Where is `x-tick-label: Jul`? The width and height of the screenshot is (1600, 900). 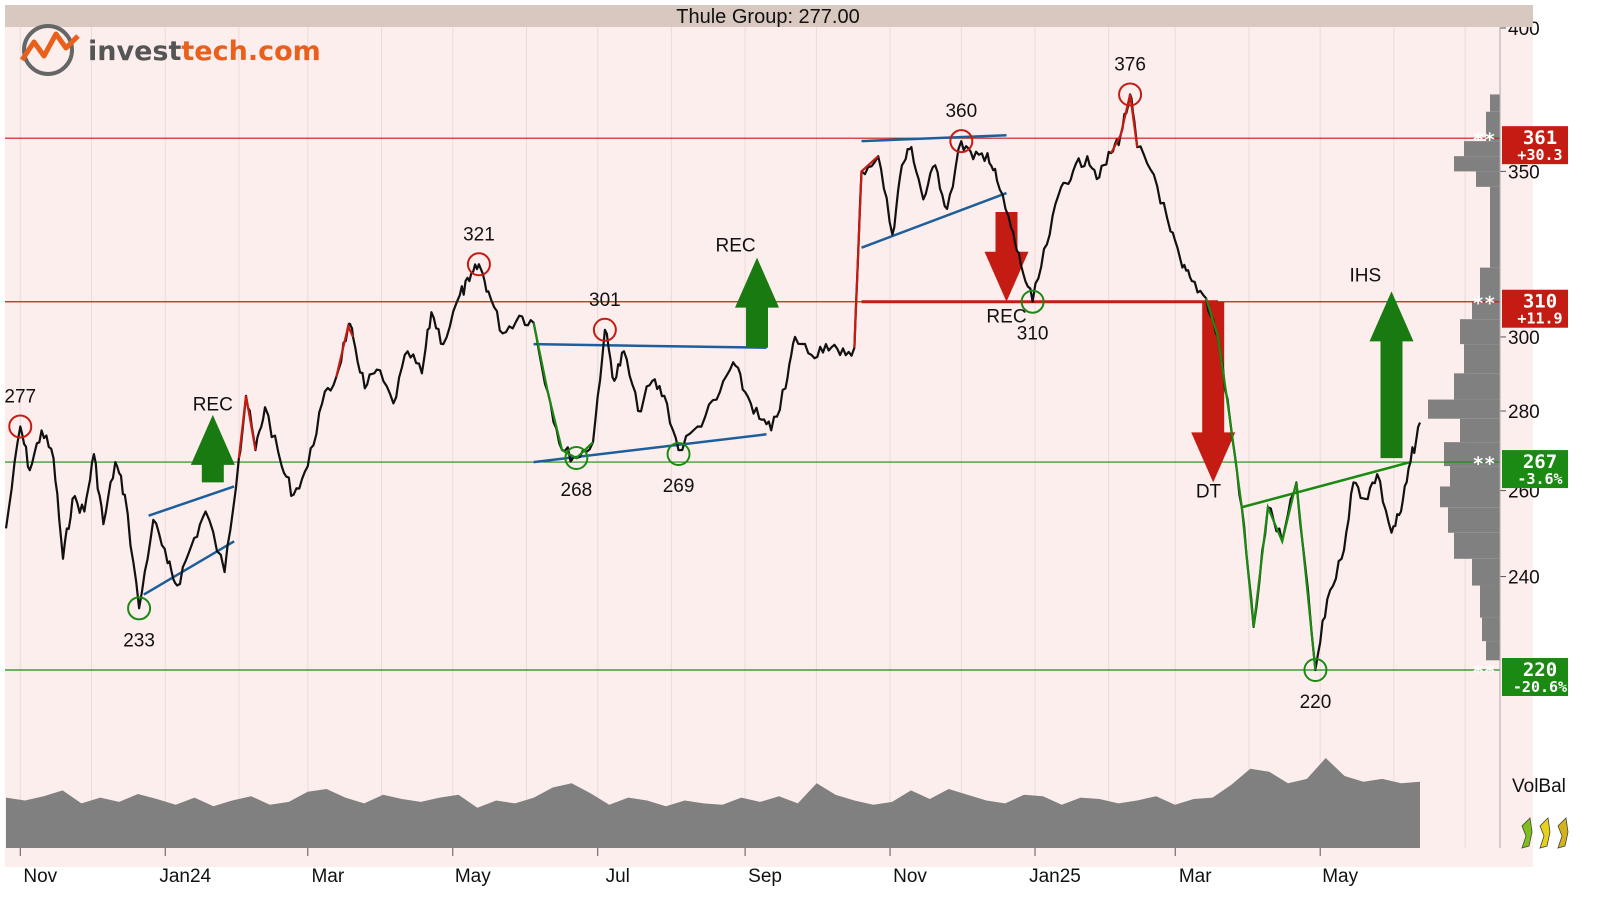 x-tick-label: Jul is located at coordinates (618, 876).